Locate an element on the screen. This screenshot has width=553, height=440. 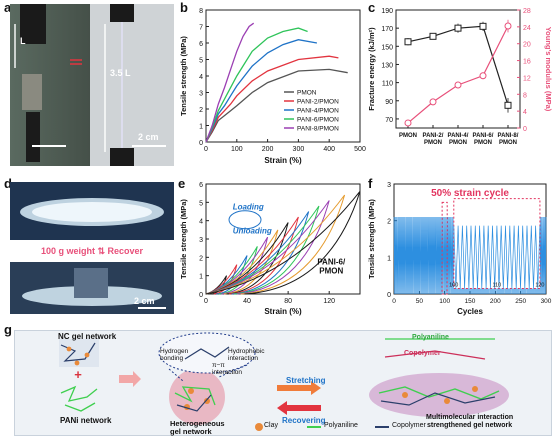
cycle-arrow-icon is located at coordinates (245, 220).